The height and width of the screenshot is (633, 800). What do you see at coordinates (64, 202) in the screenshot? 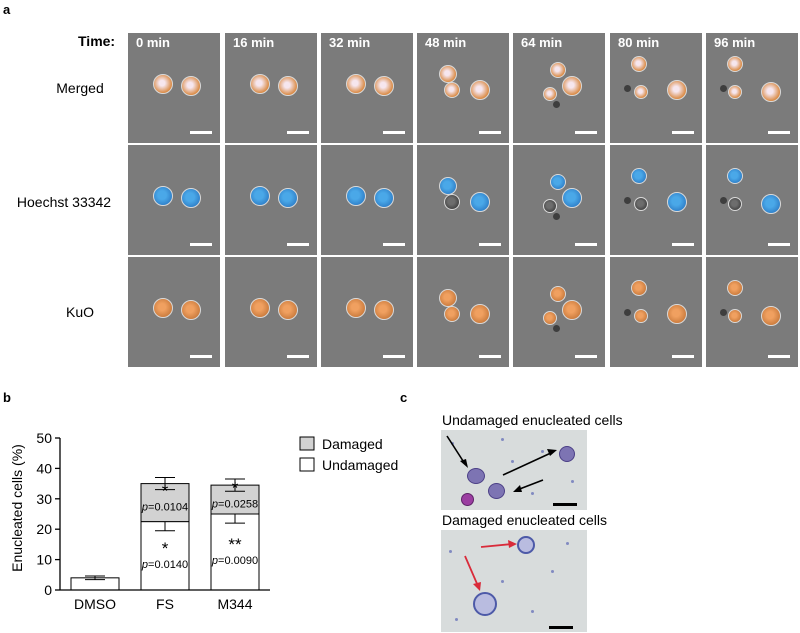
I see `row-label-hoechst: Hoechst 33342` at bounding box center [64, 202].